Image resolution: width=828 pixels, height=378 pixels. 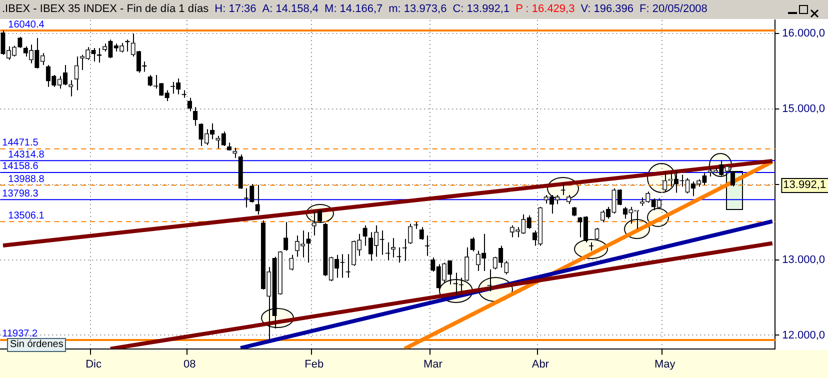 What do you see at coordinates (36, 345) in the screenshot?
I see `annotation: Sin órdenes` at bounding box center [36, 345].